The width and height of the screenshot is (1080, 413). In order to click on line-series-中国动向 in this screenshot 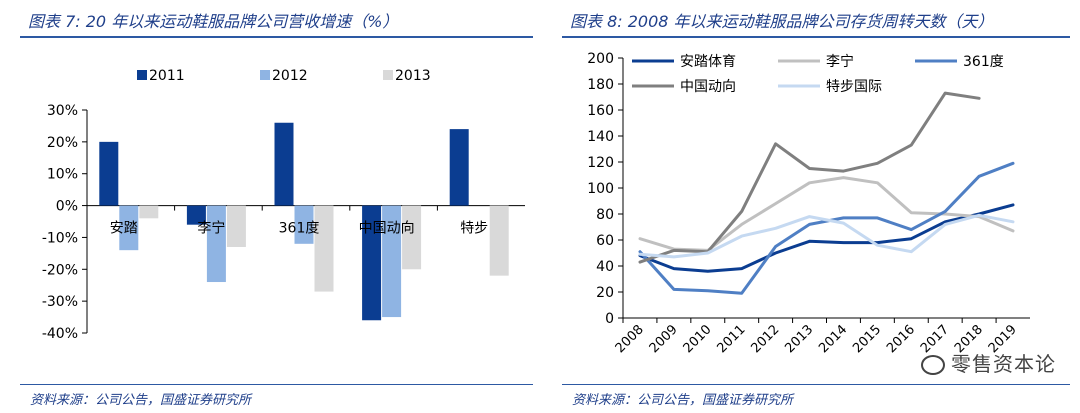, I will do `click(809, 177)`.